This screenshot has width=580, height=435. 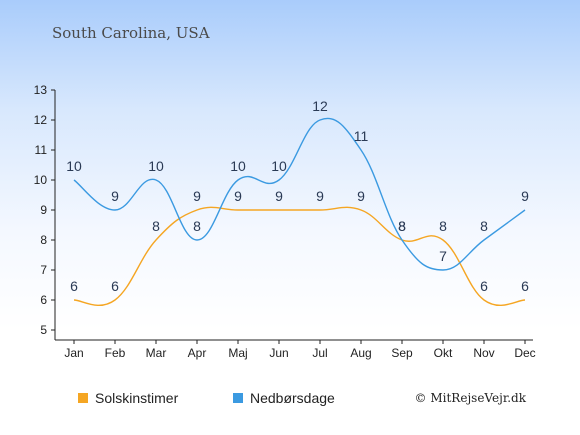 What do you see at coordinates (137, 398) in the screenshot?
I see `legend-label-solskinstimer: Solskinstimer` at bounding box center [137, 398].